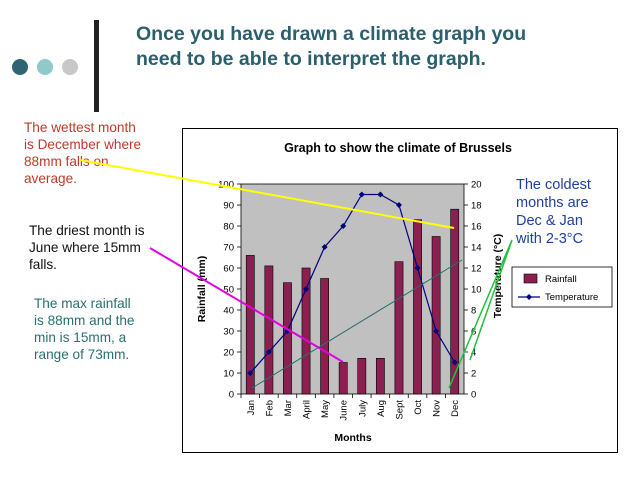  I want to click on x-tick-label: Oct, so click(418, 407).